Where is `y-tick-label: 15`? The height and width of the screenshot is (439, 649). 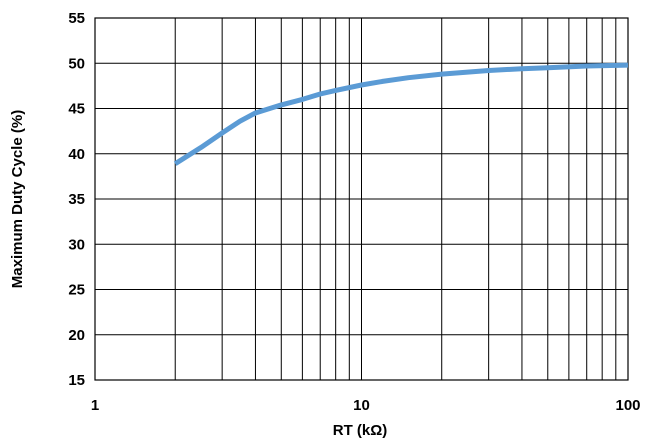
y-tick-label: 15 is located at coordinates (76, 380).